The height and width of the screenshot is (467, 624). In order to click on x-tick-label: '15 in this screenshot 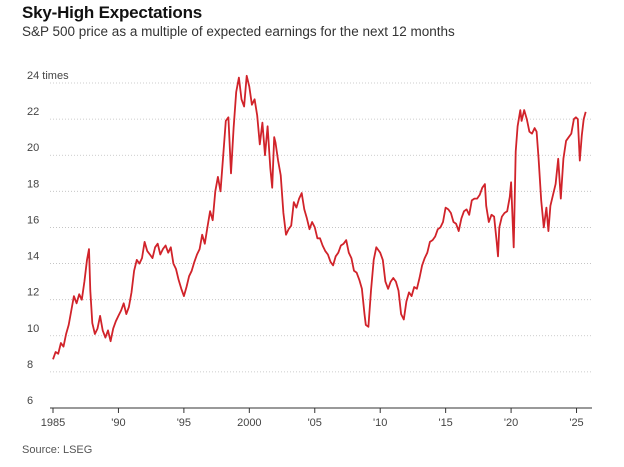, I will do `click(445, 423)`.